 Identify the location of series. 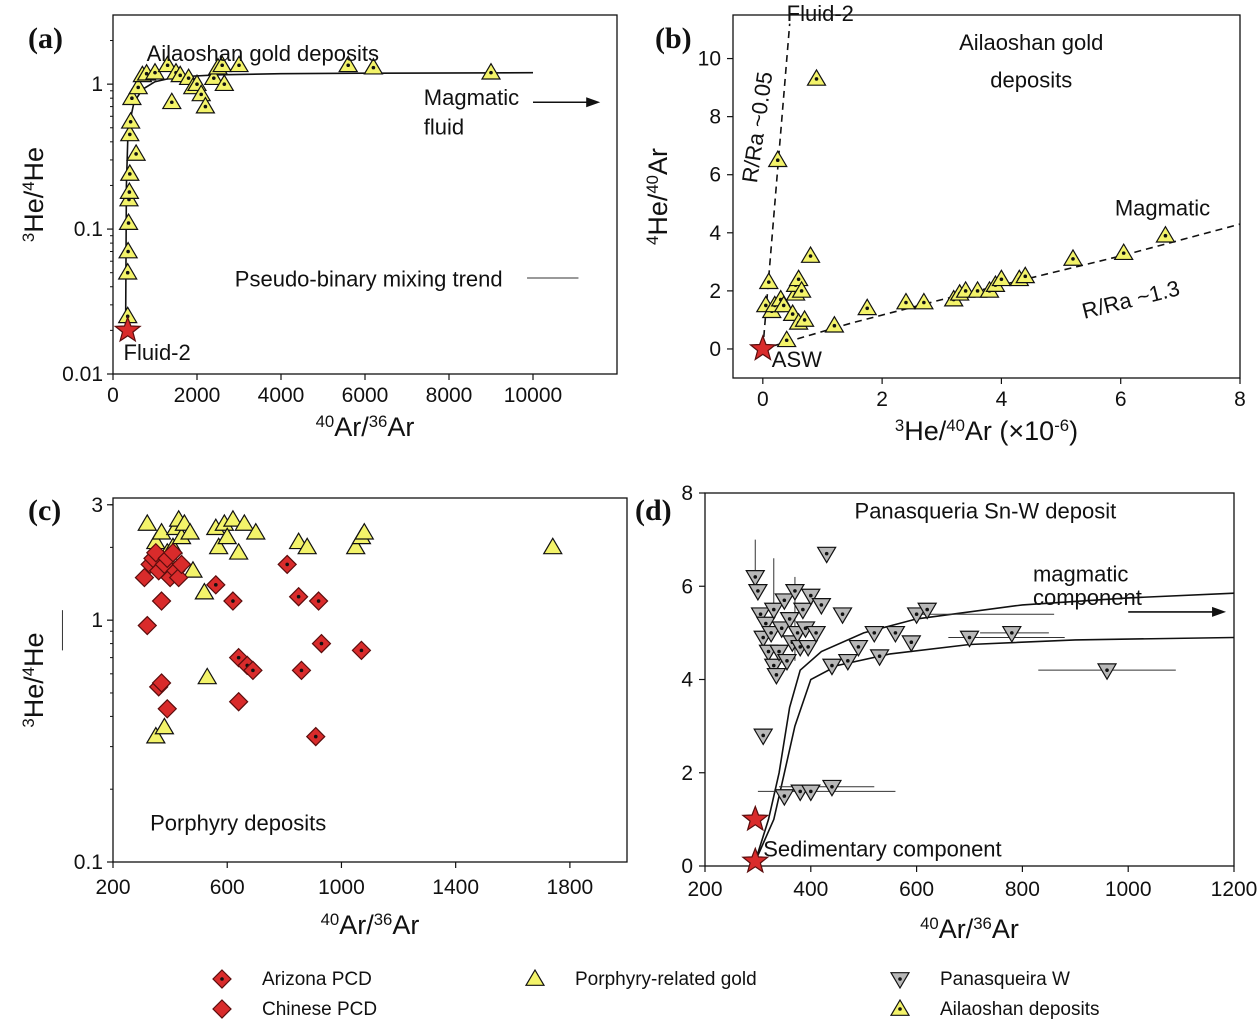
(155, 630).